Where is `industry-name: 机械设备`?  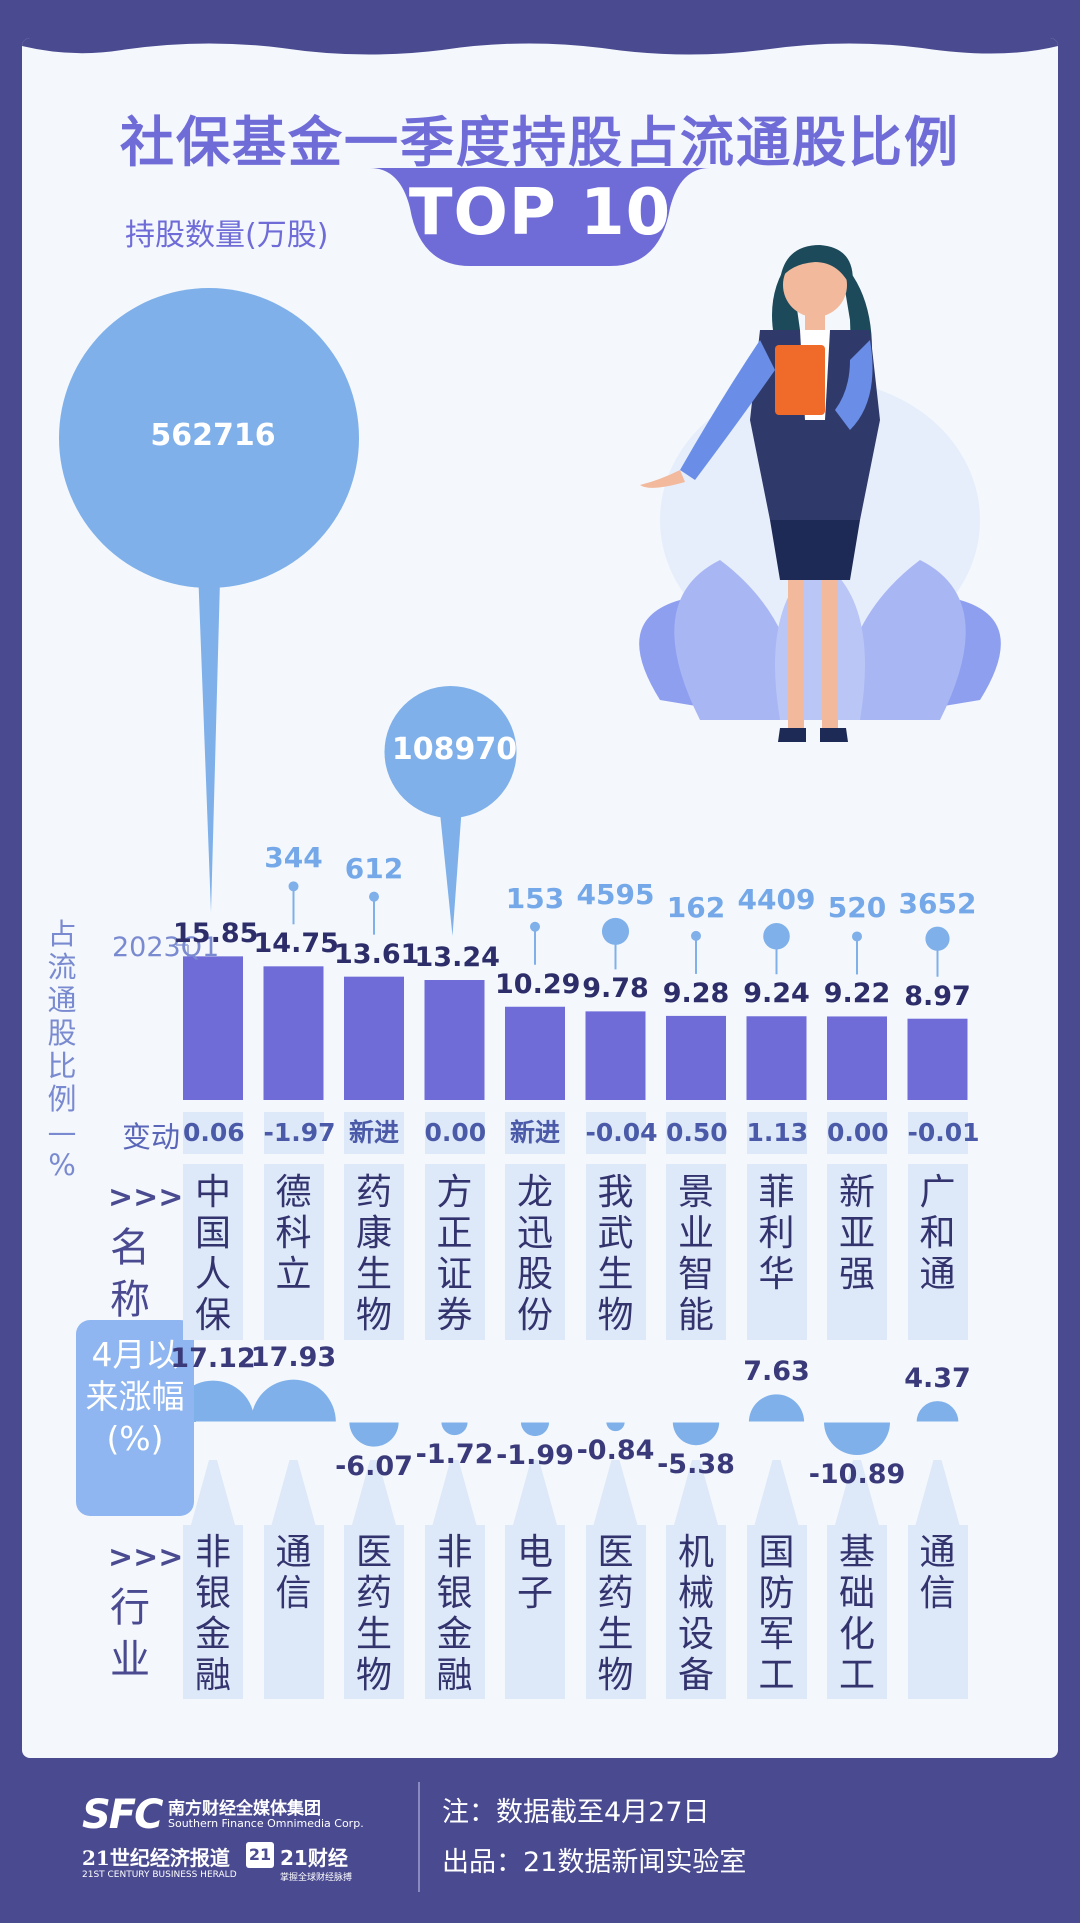
industry-name: 机械设备 is located at coordinates (695, 1614).